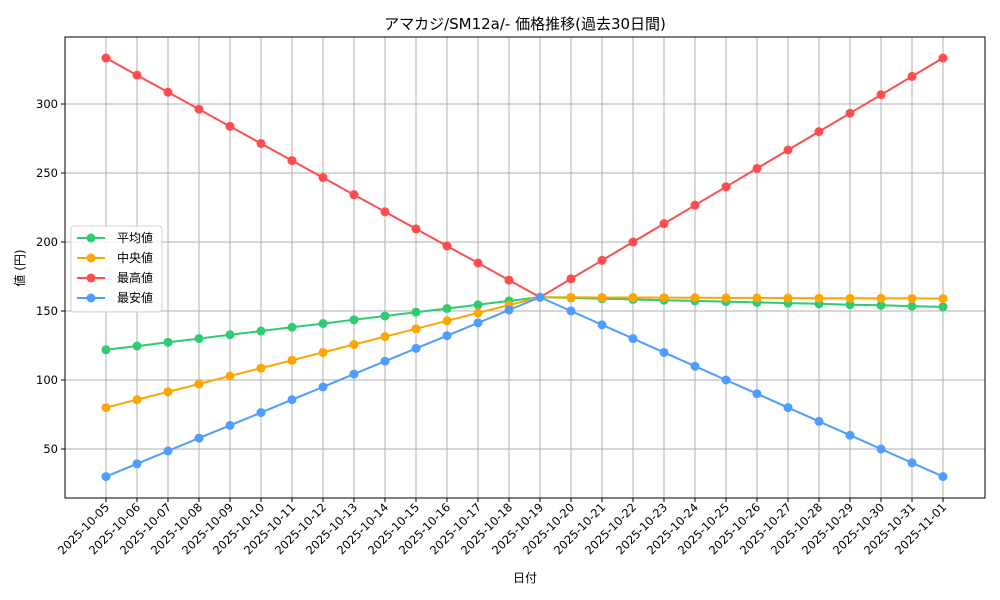 The width and height of the screenshot is (1000, 600). I want to click on legend-label: 中央値, so click(135, 257).